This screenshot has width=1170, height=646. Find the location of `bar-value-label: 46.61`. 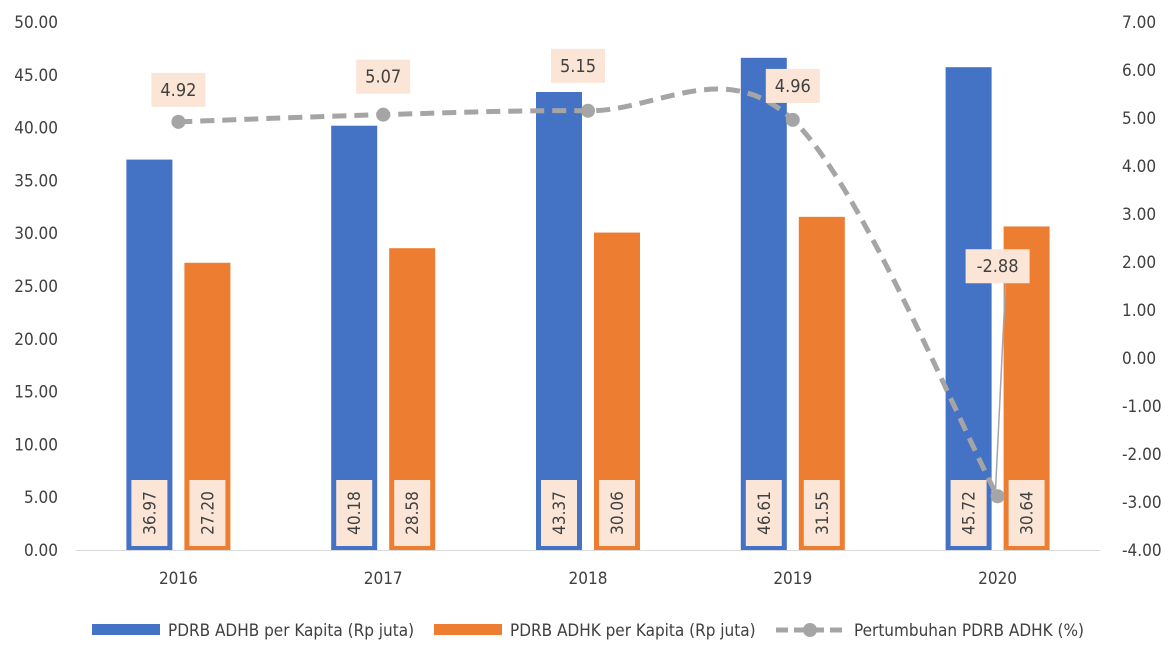

bar-value-label: 46.61 is located at coordinates (765, 513).